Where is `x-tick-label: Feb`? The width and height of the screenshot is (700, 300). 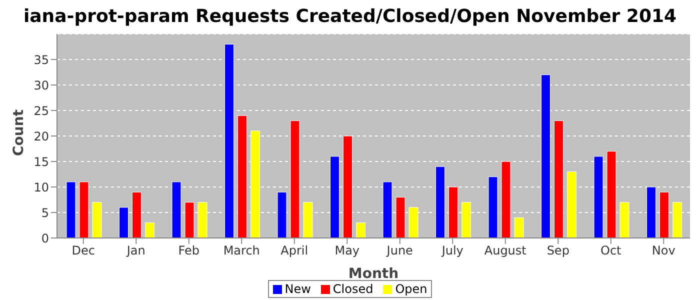
x-tick-label: Feb is located at coordinates (189, 251).